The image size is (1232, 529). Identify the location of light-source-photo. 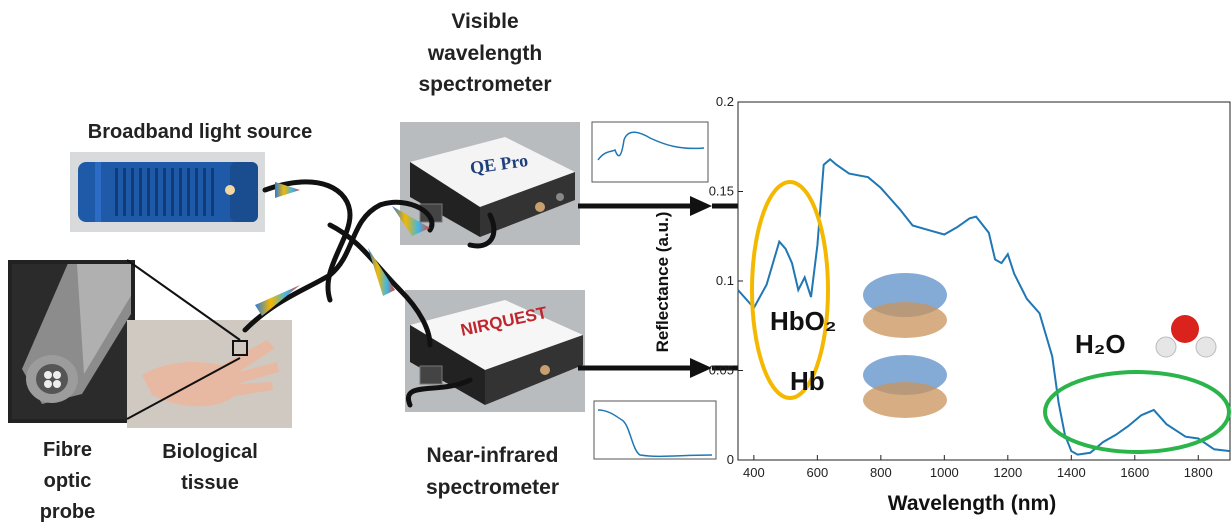
(167, 192).